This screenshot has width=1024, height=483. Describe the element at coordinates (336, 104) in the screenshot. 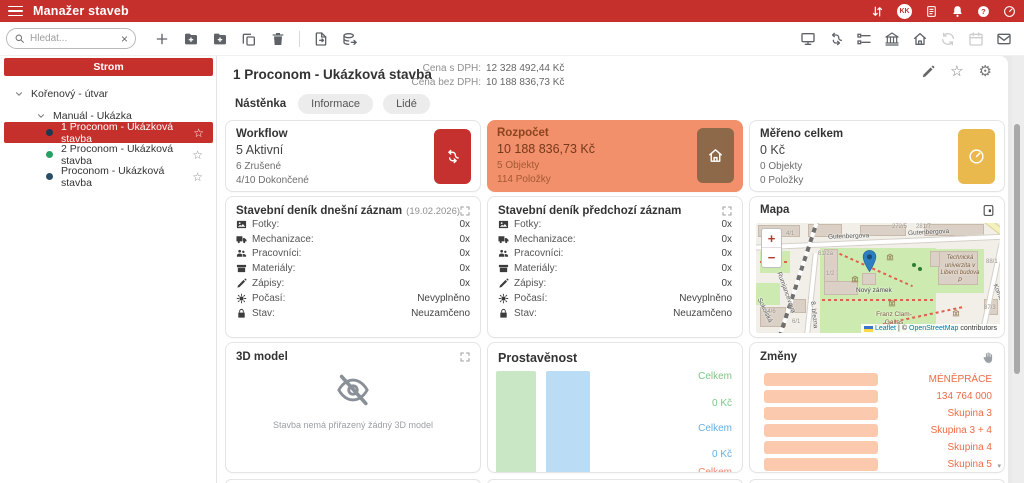

I see `tab-informace: Informace` at that location.